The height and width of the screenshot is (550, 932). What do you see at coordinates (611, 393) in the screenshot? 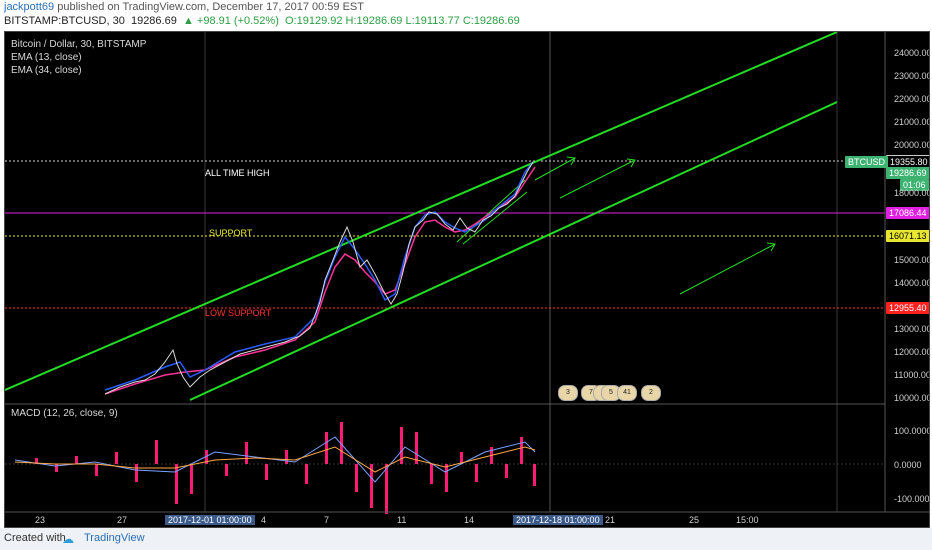
I see `event-flag-icon: 5` at bounding box center [611, 393].